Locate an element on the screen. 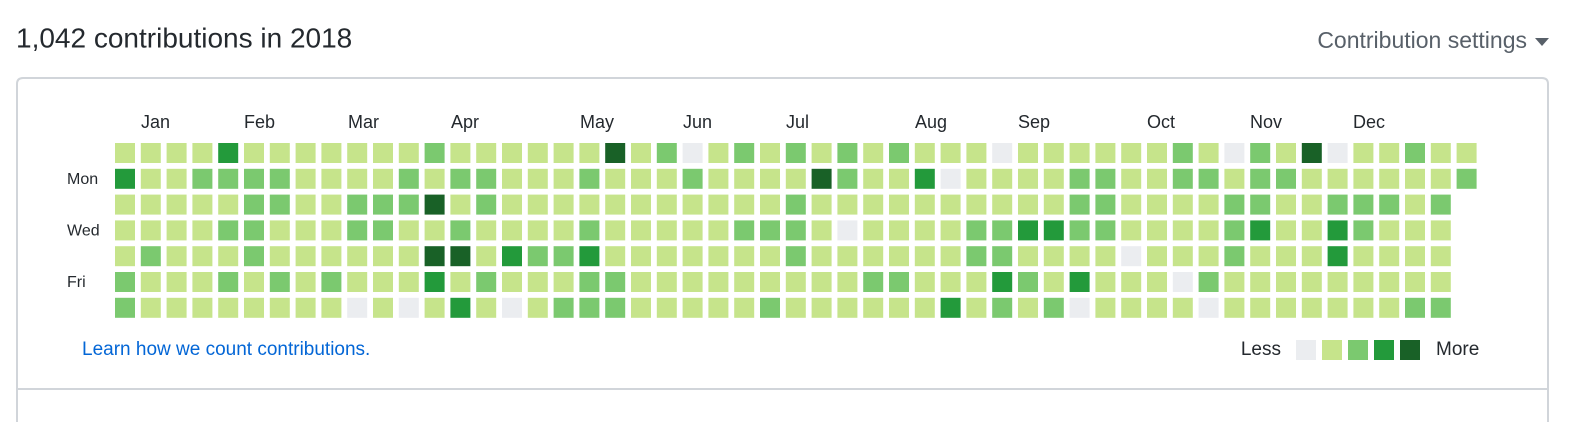  legend-more: More is located at coordinates (1457, 349).